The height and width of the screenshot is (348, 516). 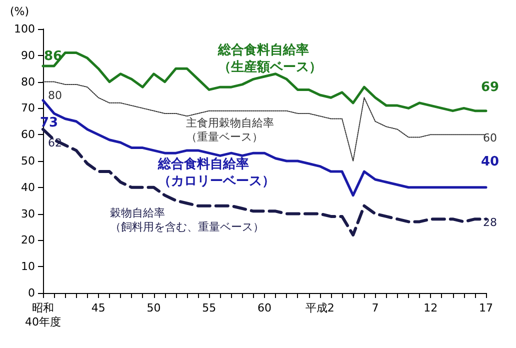 I want to click on y-tick-label: 10, so click(x=28, y=267).